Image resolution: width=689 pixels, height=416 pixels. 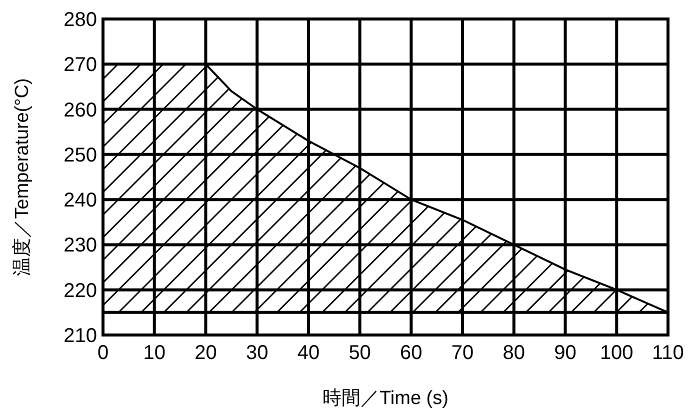 I want to click on y-tick-label: 260, so click(x=80, y=110).